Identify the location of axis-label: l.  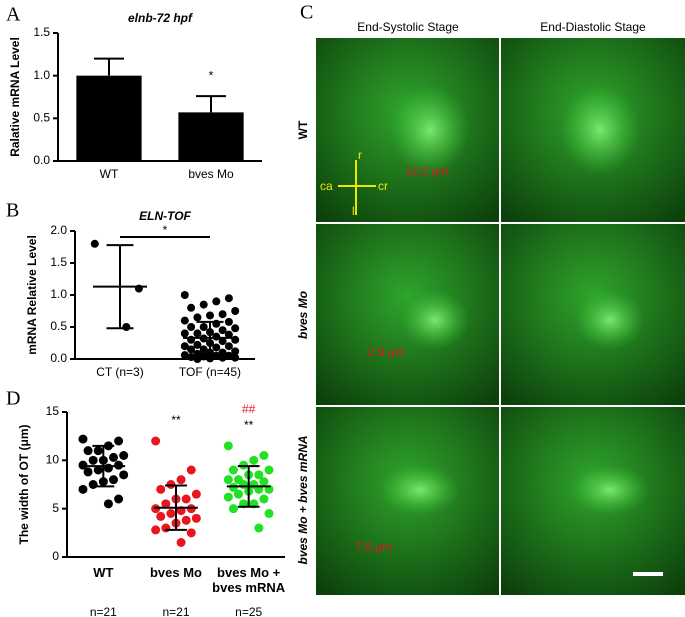
(353, 211).